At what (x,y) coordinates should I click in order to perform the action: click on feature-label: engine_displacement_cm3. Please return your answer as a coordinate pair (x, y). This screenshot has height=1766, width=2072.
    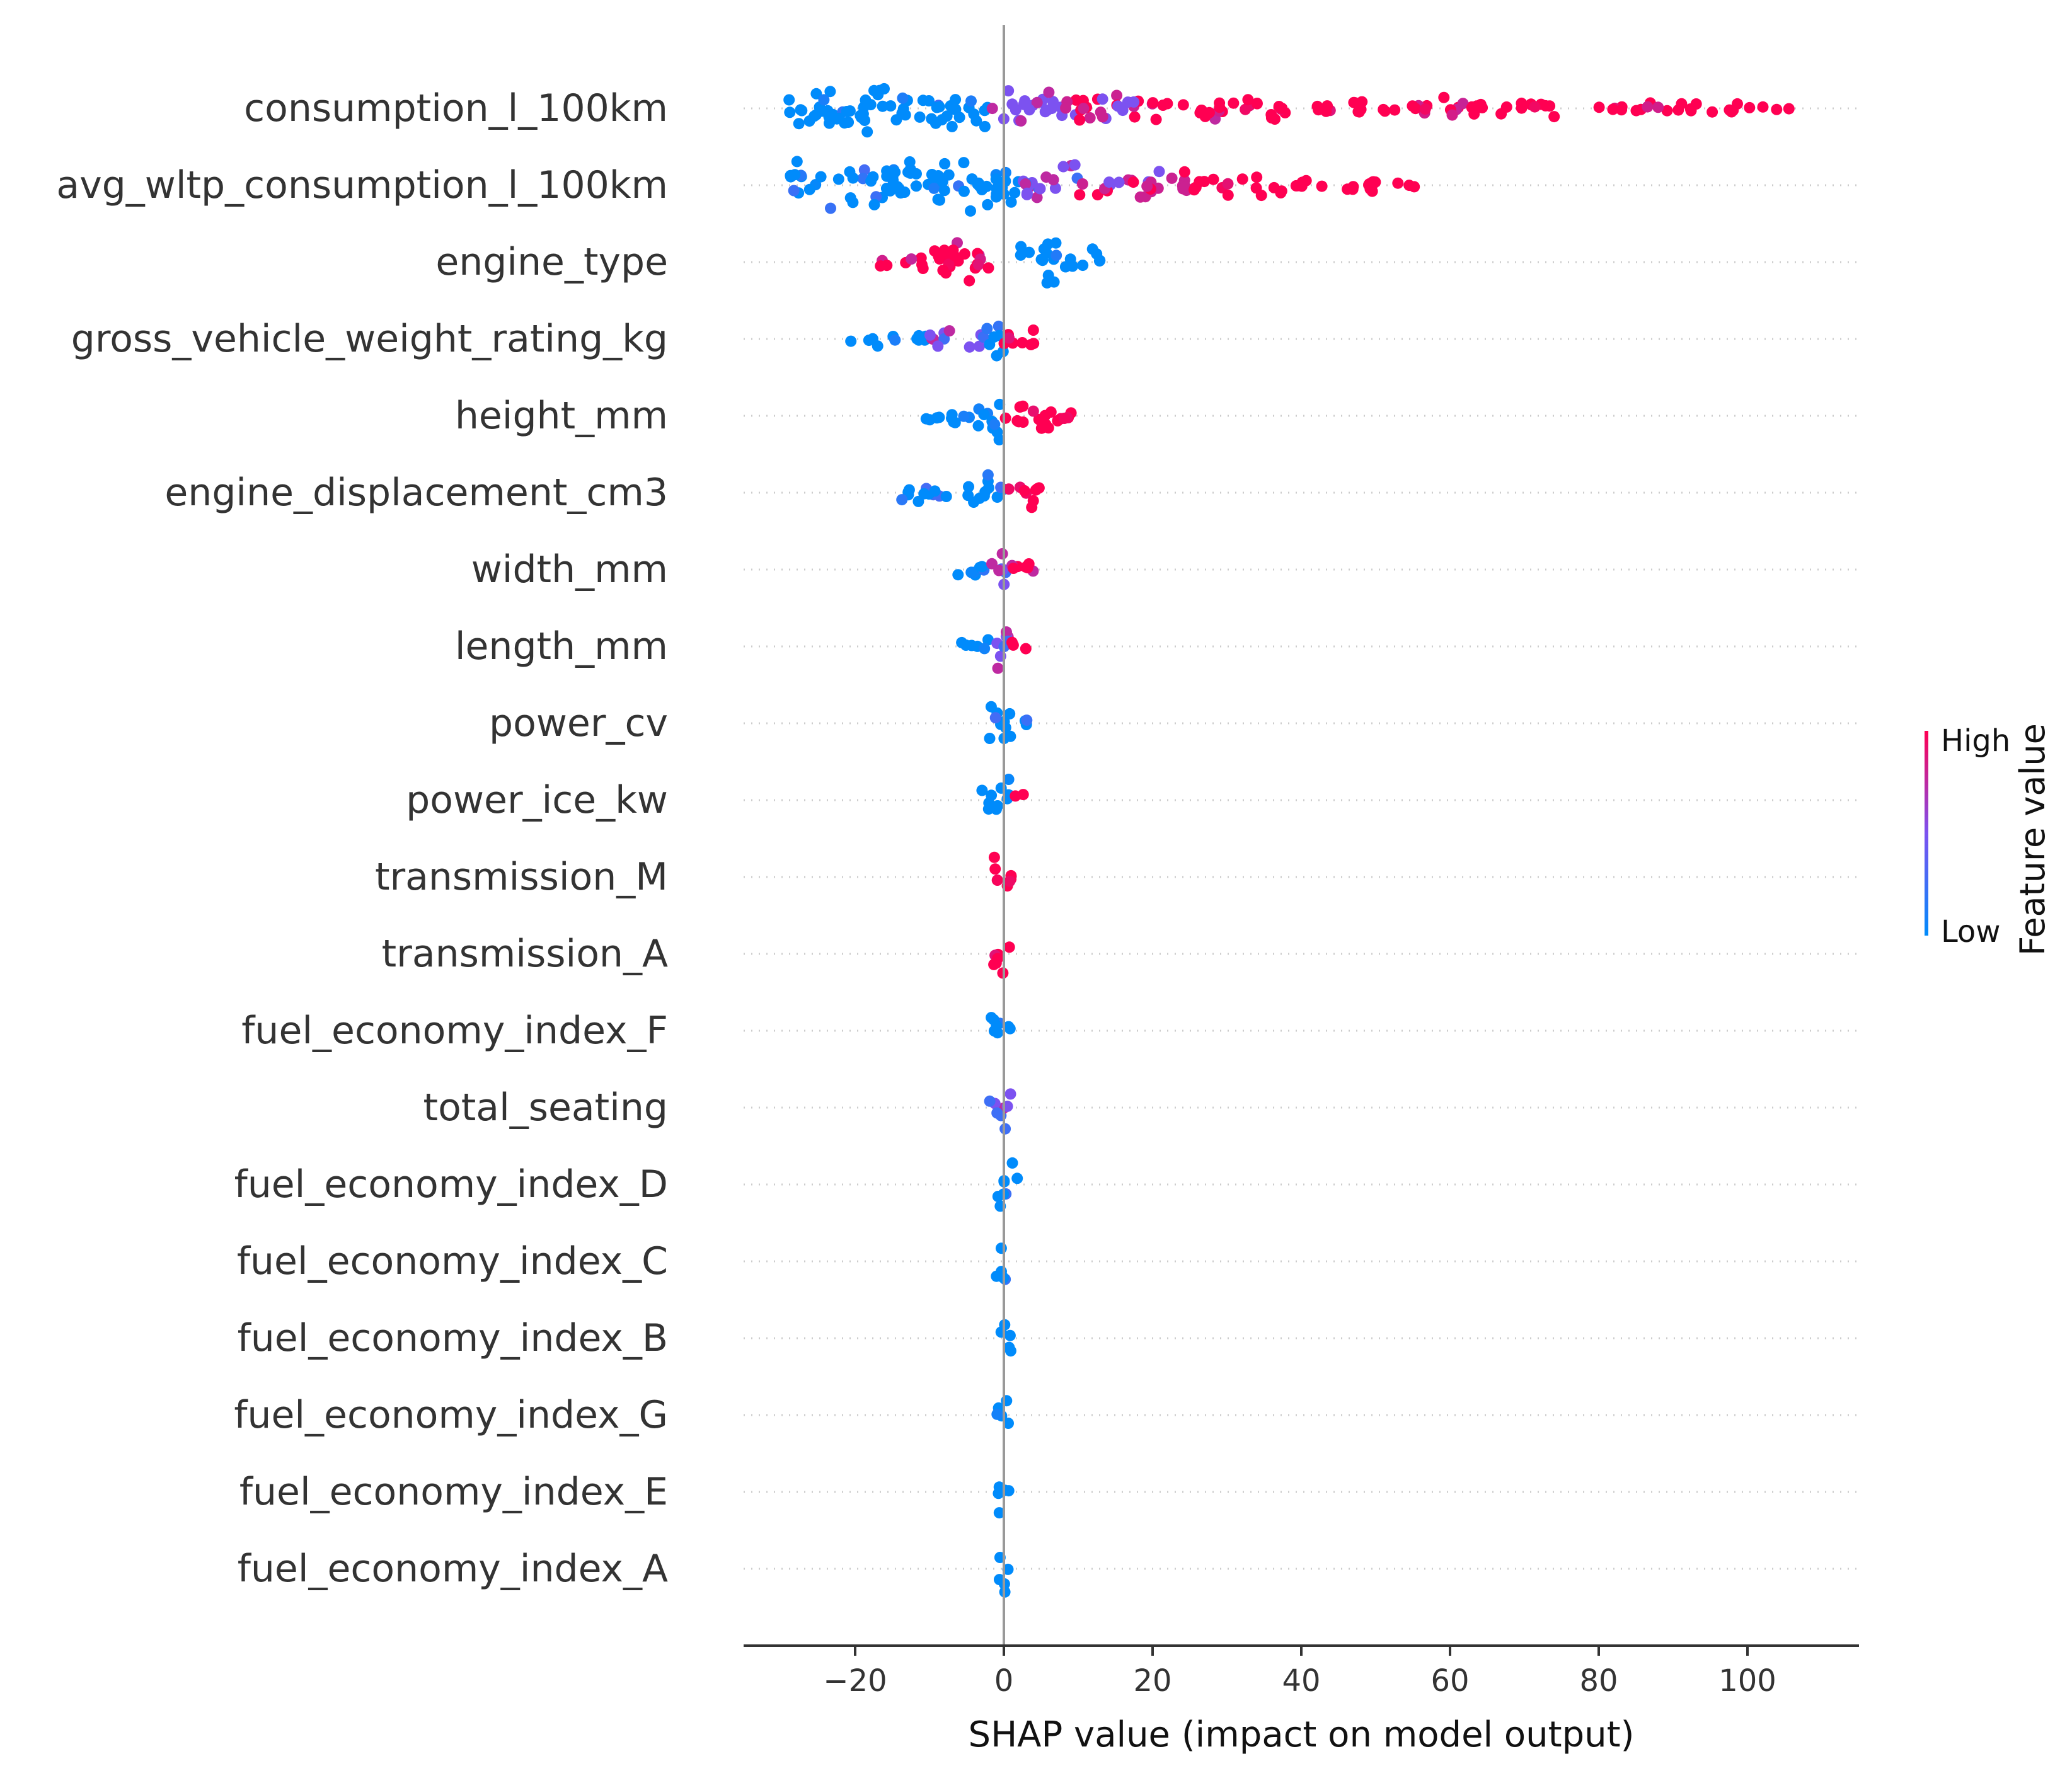
    Looking at the image, I should click on (416, 493).